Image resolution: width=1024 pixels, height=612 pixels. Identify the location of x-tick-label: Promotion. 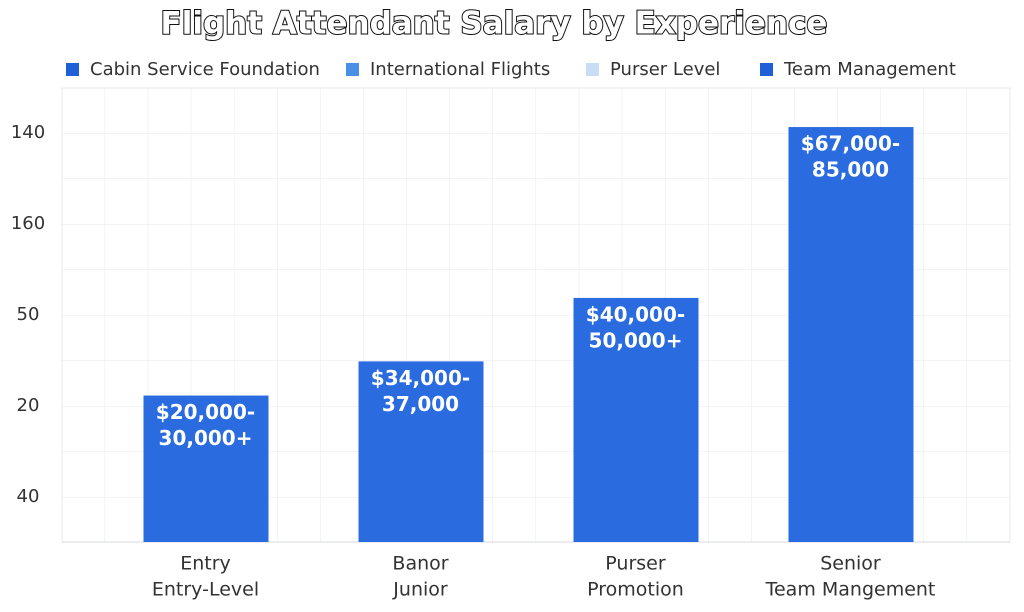
(635, 590).